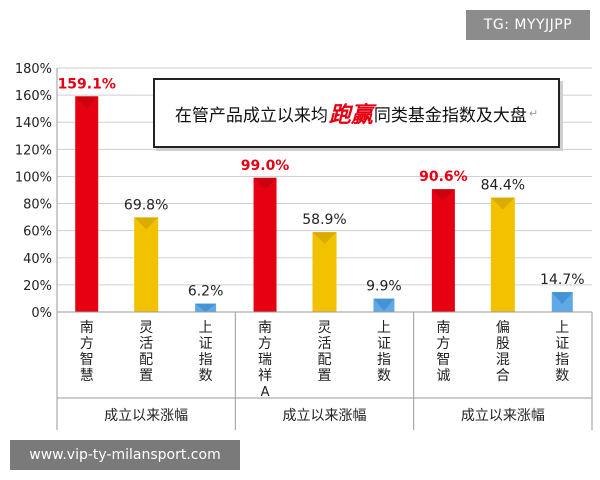 The width and height of the screenshot is (600, 480). Describe the element at coordinates (125, 455) in the screenshot. I see `watermark-bottom: www.vip-ty-milansport.com` at that location.